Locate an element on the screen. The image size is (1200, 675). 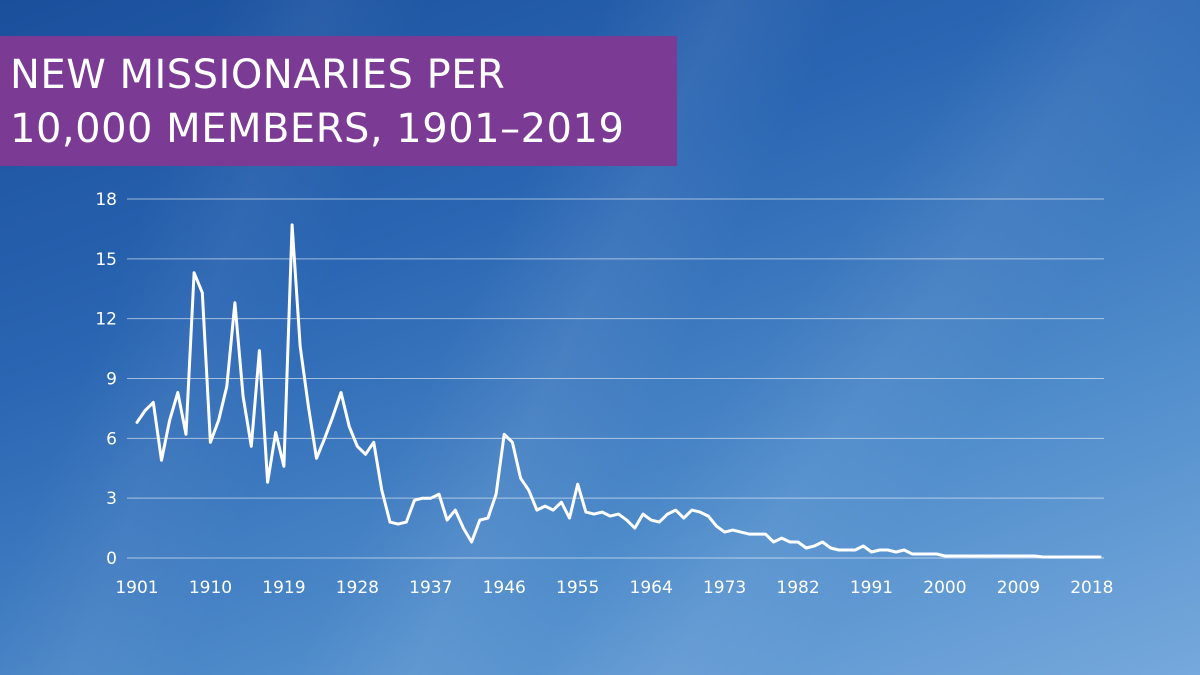
y-tick-label: 0 is located at coordinates (111, 559).